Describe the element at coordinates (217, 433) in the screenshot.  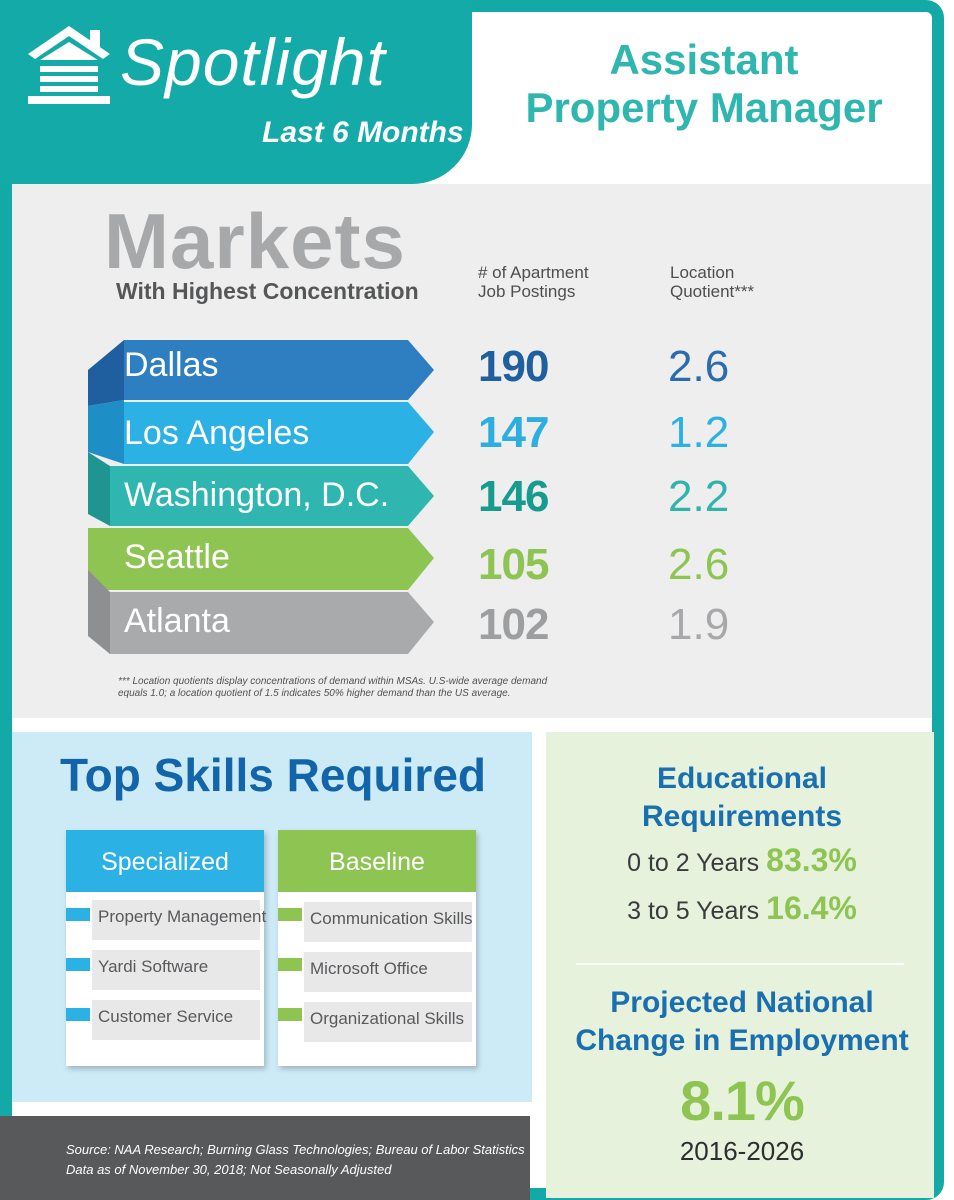
I see `market-city-2: Los Angeles` at that location.